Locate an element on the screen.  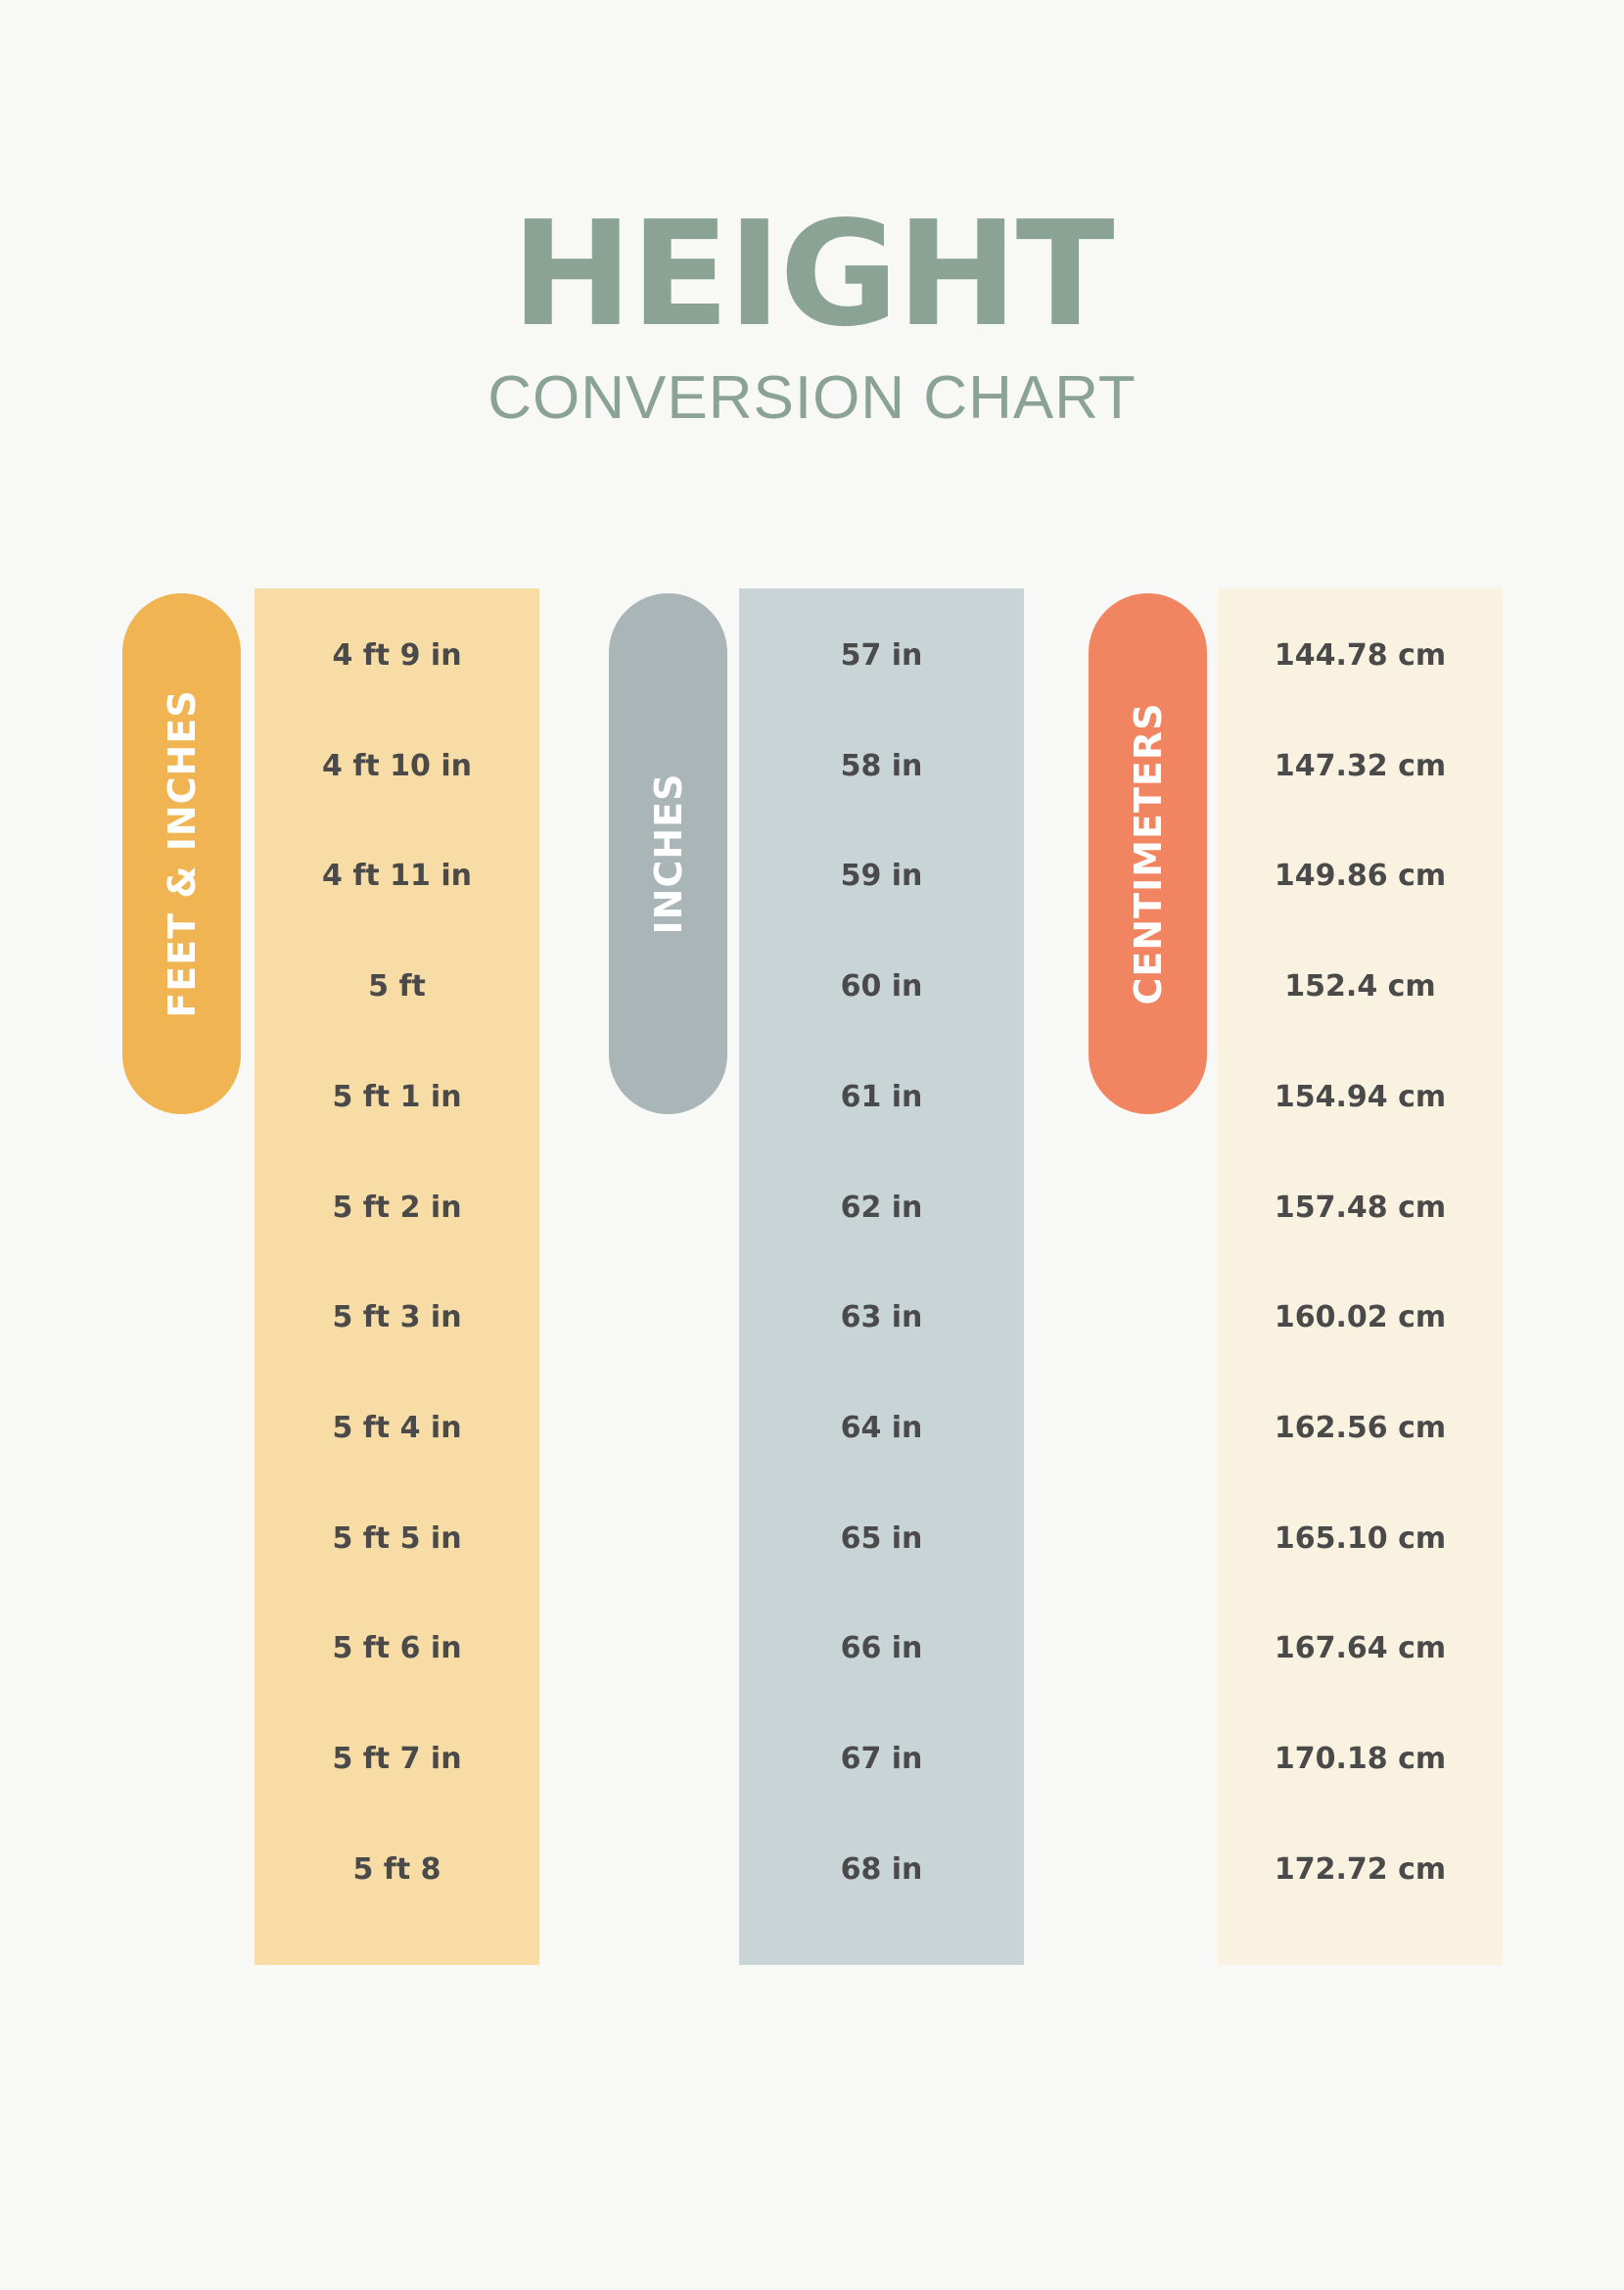
table-cell: 170.18 cm is located at coordinates (1360, 1759).